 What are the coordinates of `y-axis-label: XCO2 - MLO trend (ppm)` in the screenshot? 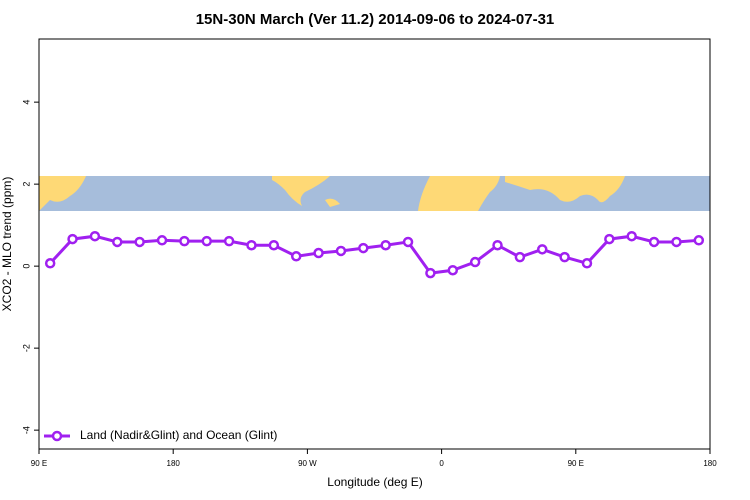 It's located at (7, 244).